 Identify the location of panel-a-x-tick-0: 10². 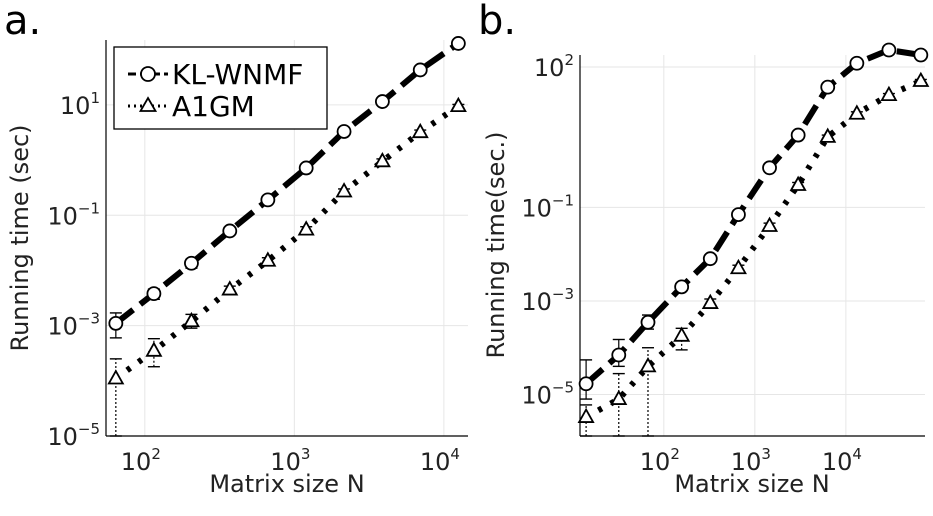
(141, 460).